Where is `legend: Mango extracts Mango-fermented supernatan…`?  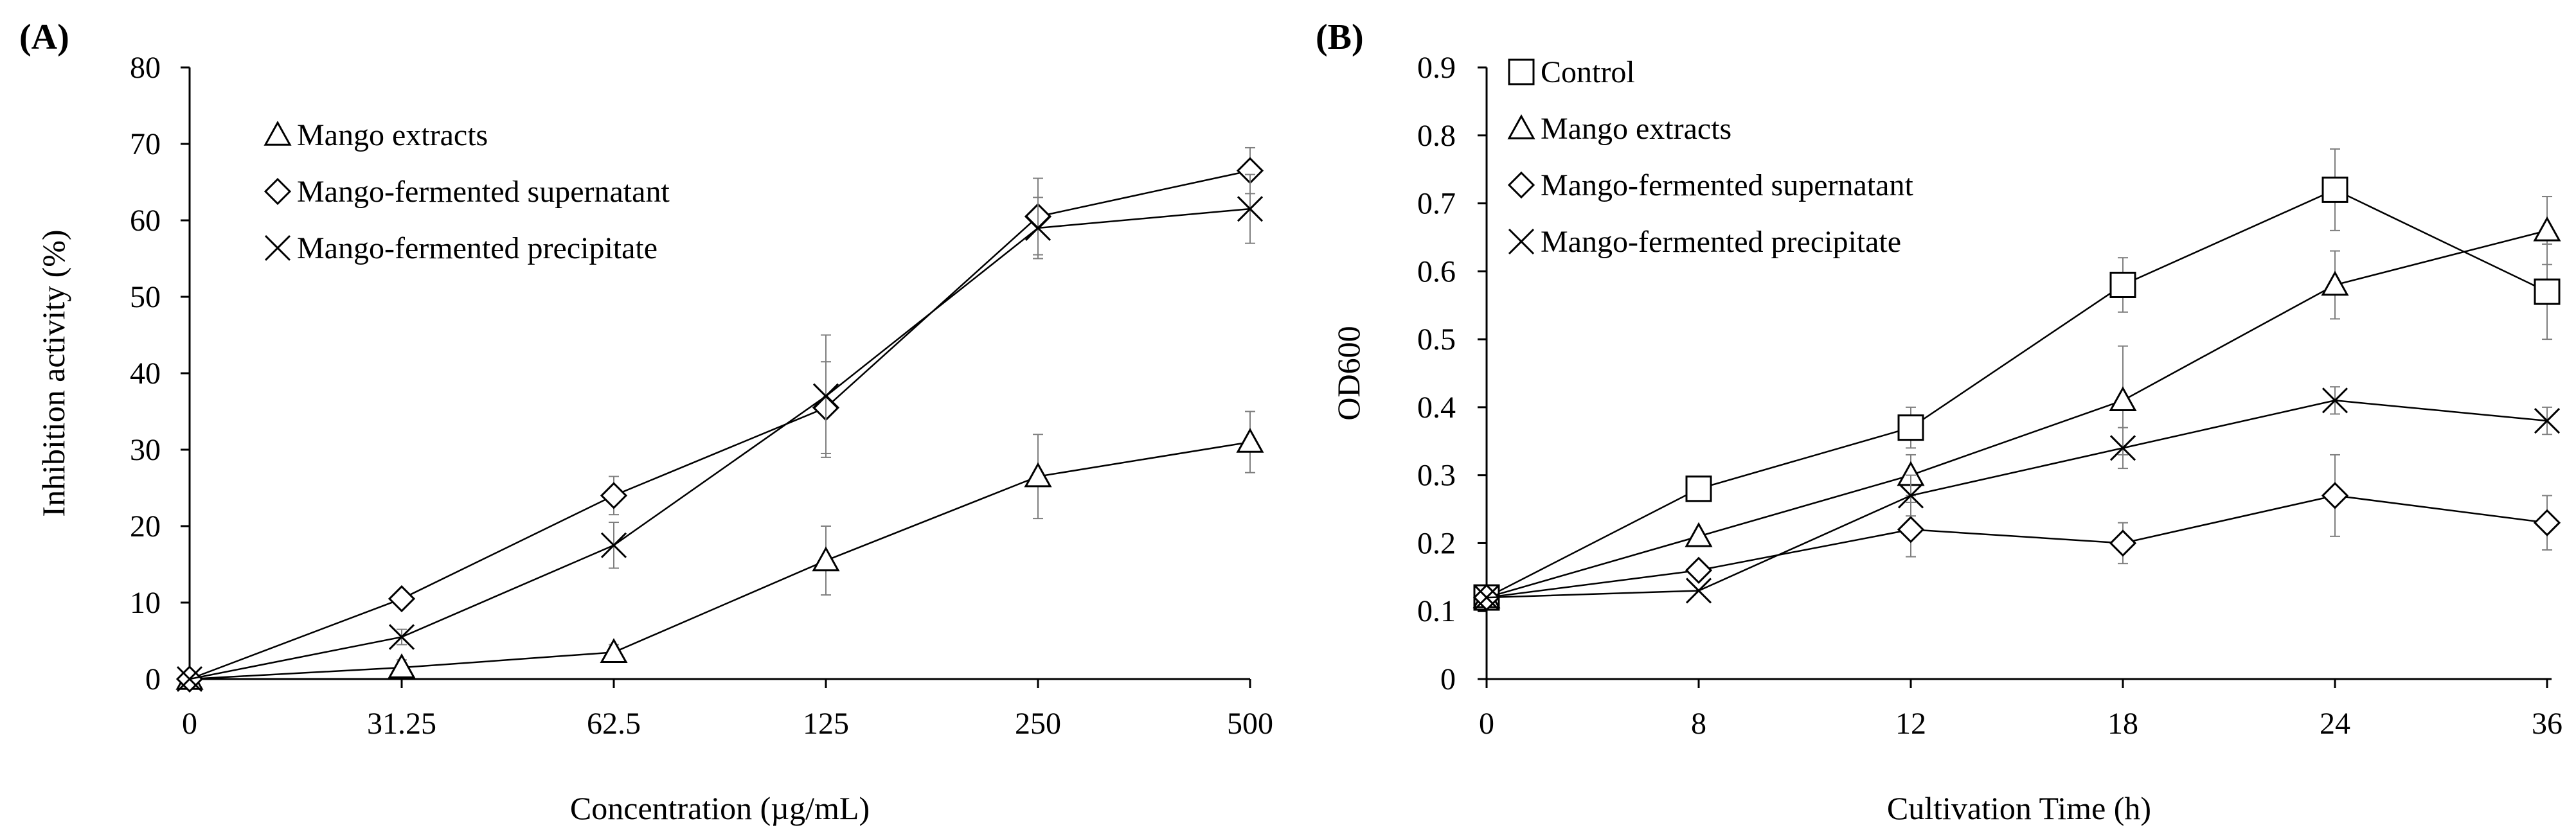 legend: Mango extracts Mango-fermented supernatan… is located at coordinates (467, 191).